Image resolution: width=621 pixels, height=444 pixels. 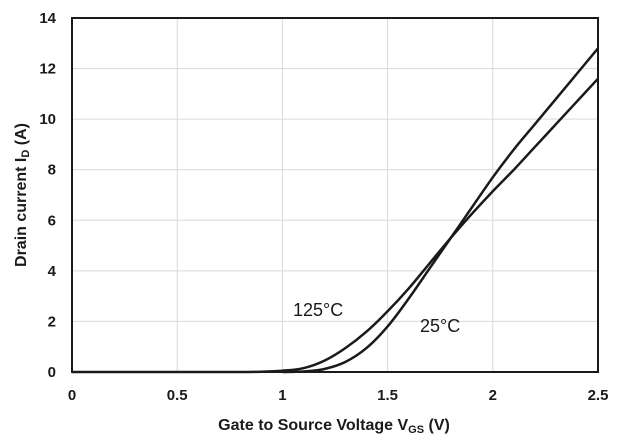 What do you see at coordinates (26, 154) in the screenshot?
I see `y-axis-label-subscript: D` at bounding box center [26, 154].